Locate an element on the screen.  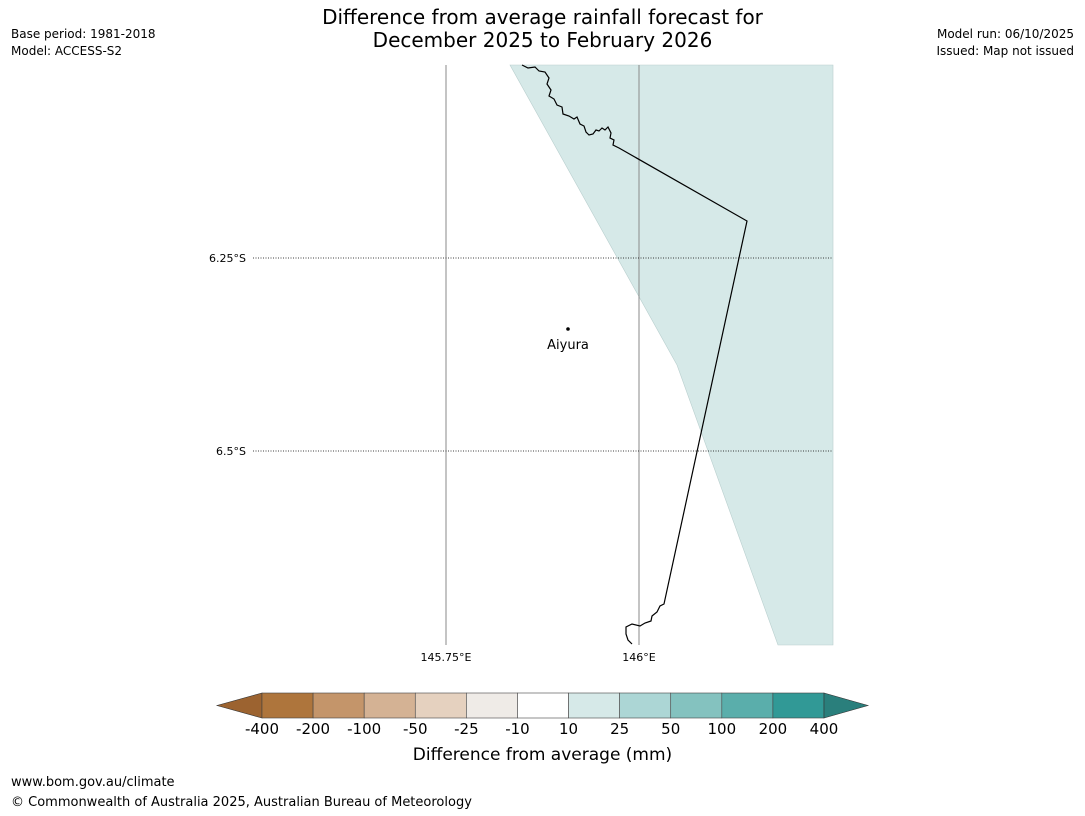
aiyura-label: Aiyura is located at coordinates (568, 345).